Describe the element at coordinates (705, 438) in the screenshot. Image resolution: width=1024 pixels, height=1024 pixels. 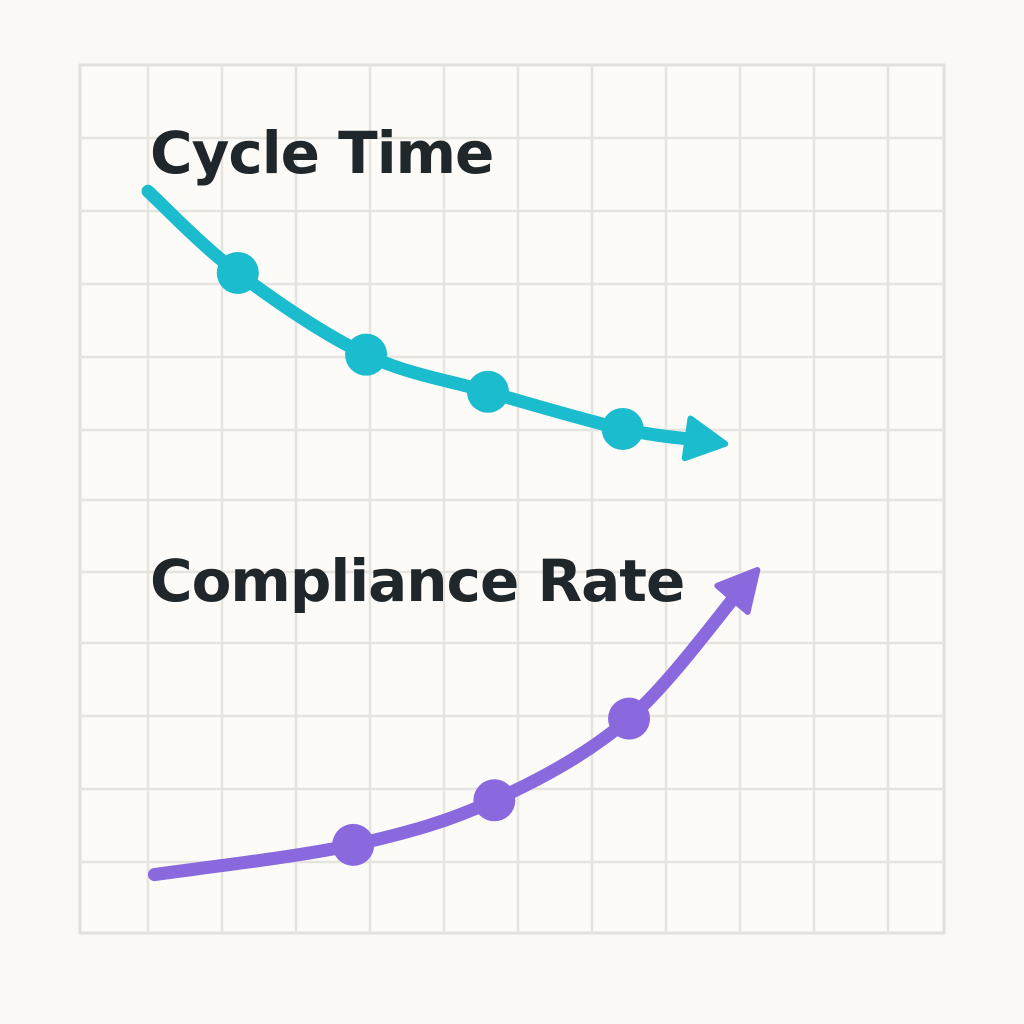
I see `arrowhead-cycle-time` at that location.